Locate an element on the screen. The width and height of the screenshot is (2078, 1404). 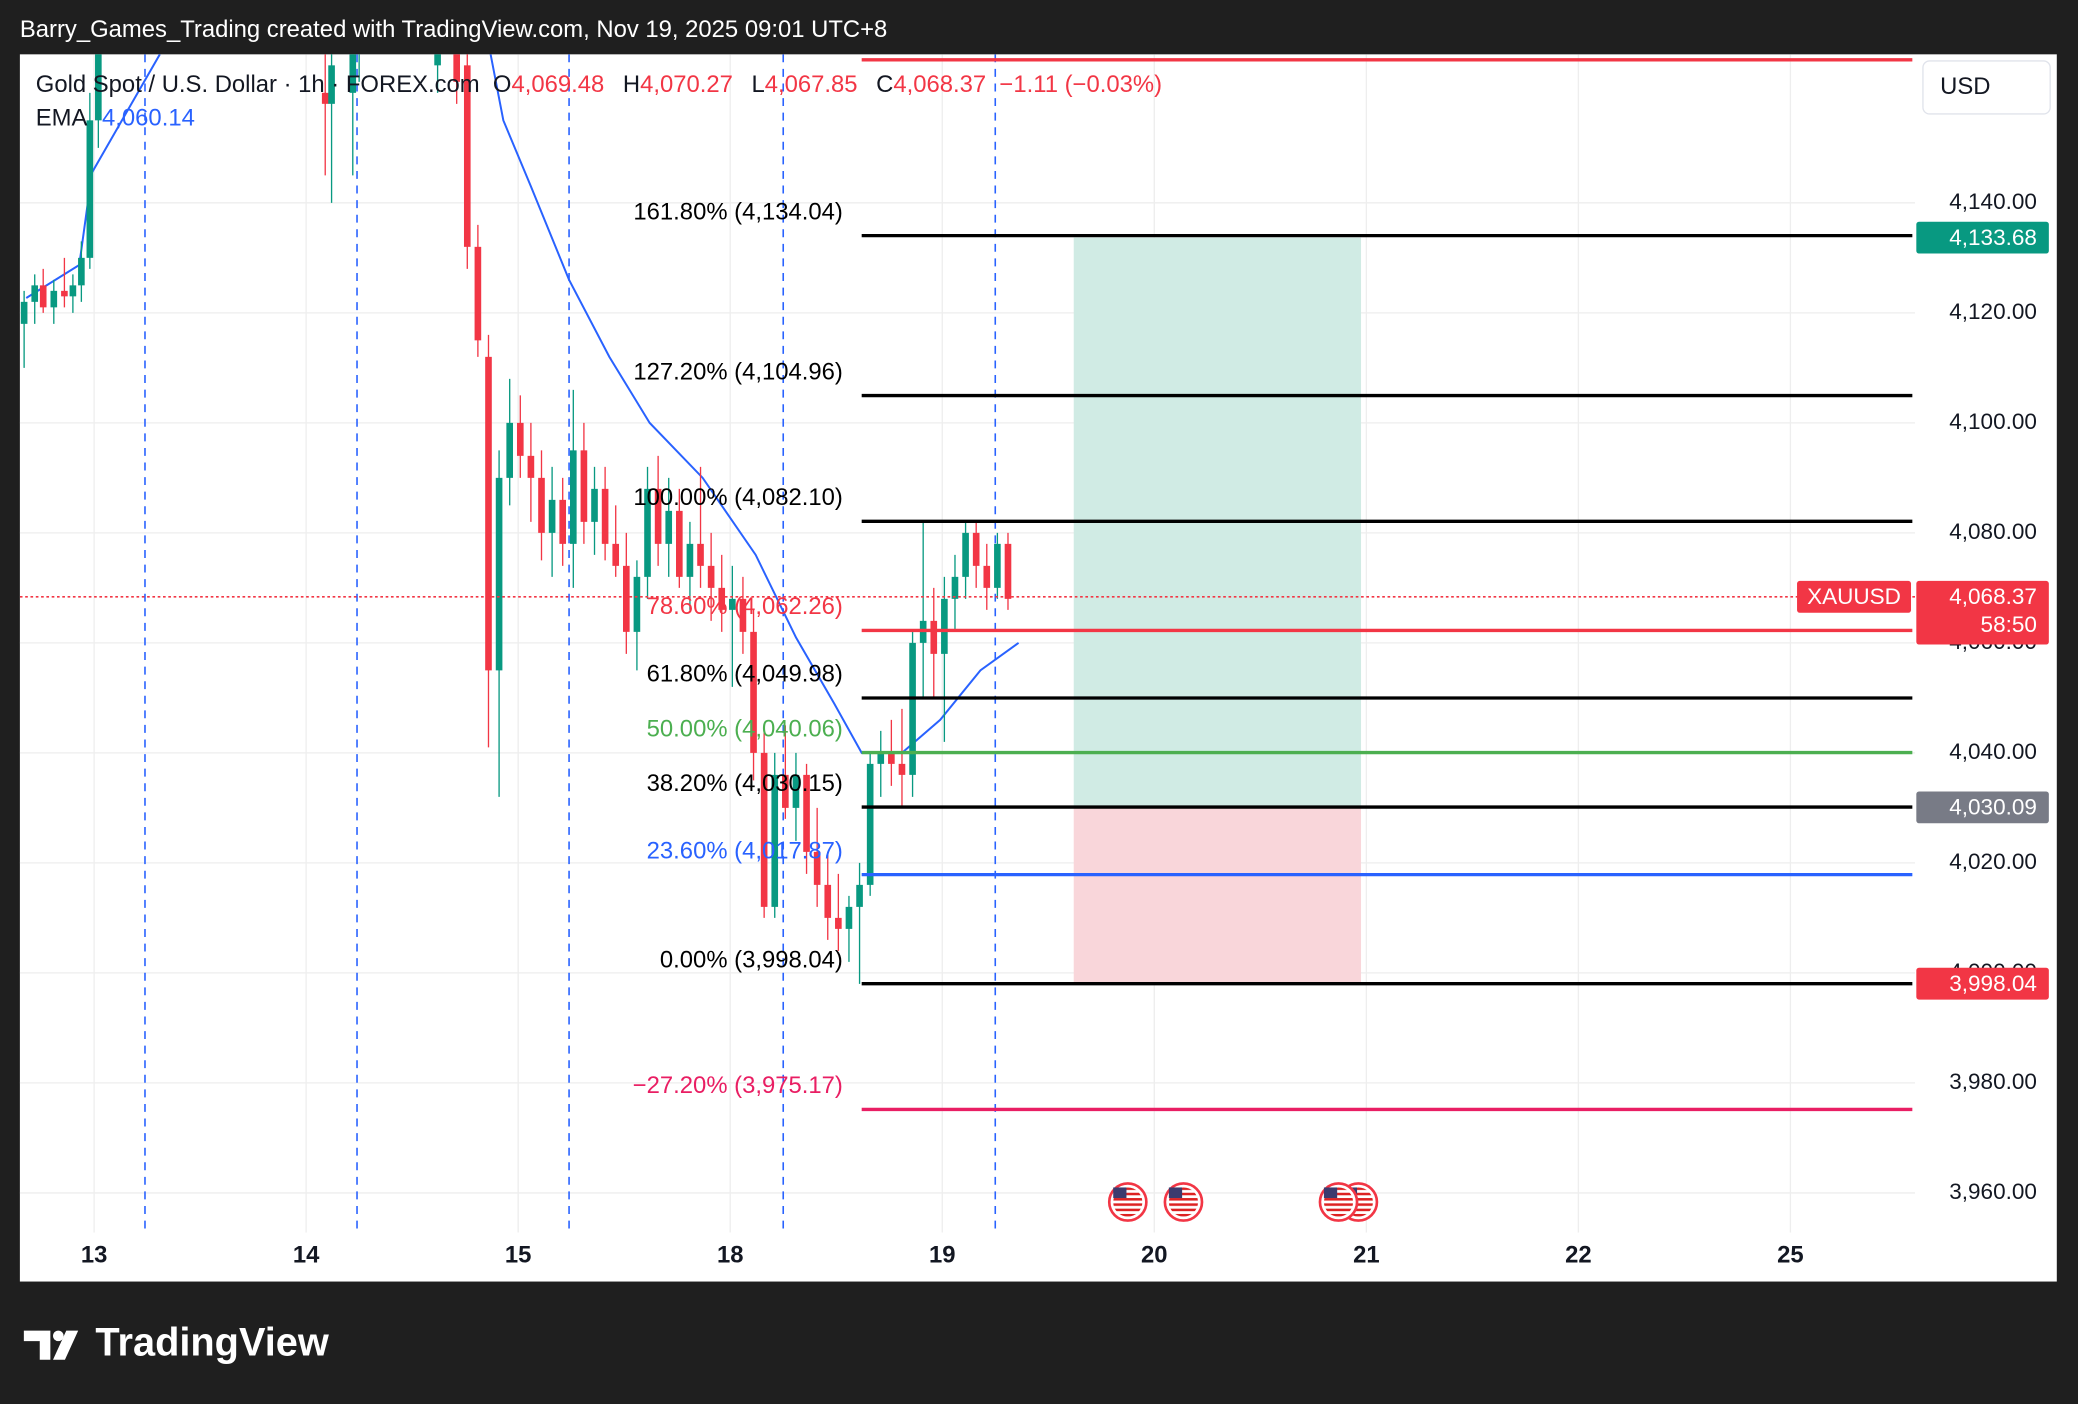
x-tick-label: 14 is located at coordinates (306, 1255).